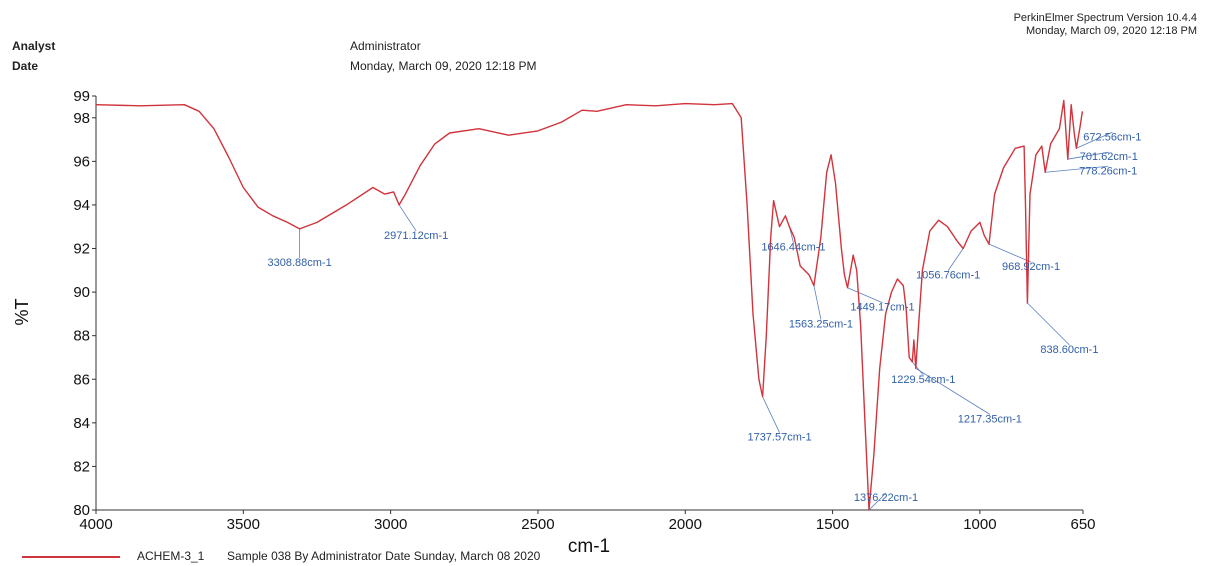 The height and width of the screenshot is (566, 1211). Describe the element at coordinates (923, 380) in the screenshot. I see `peak-label: 1229.54cm-1` at that location.